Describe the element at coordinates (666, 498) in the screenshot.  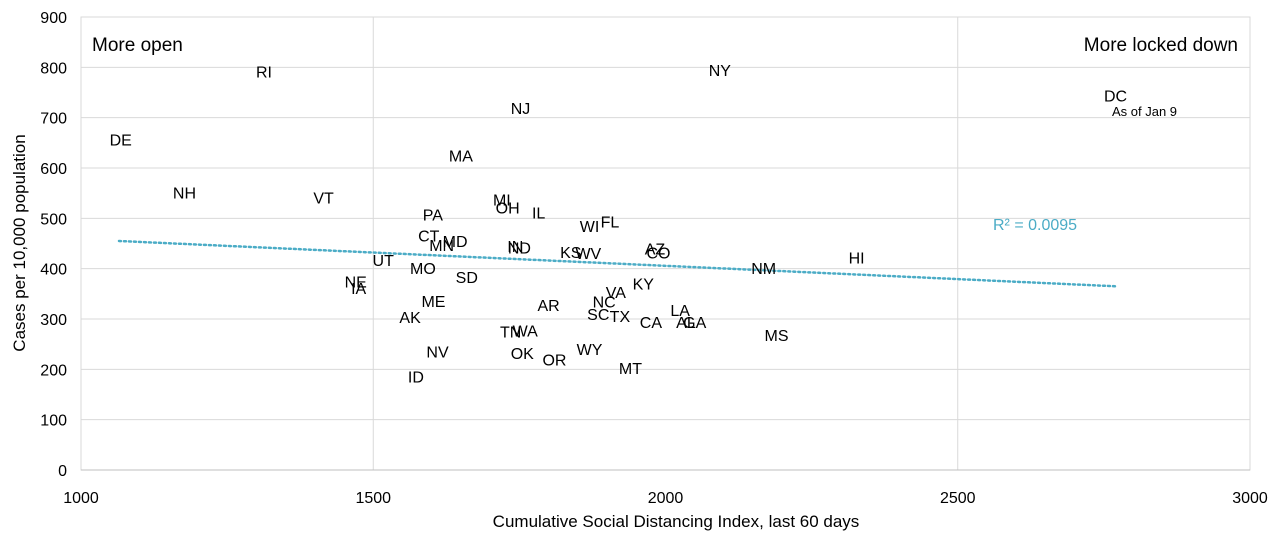
I see `x-tick-label: 2000` at that location.